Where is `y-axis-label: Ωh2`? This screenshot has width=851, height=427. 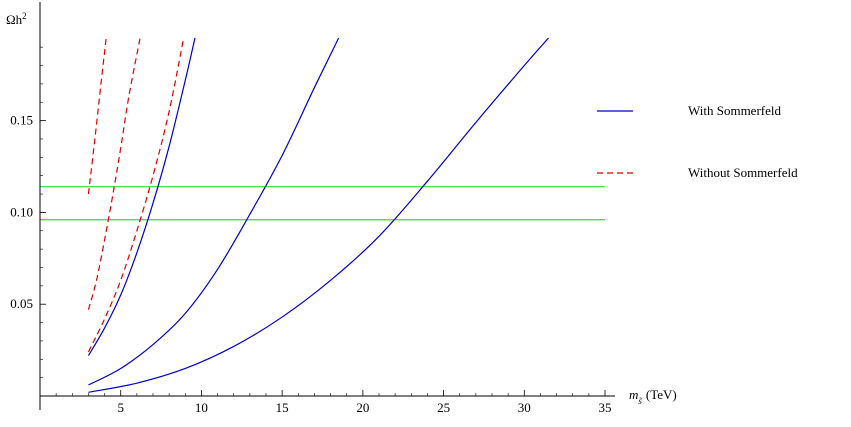
y-axis-label: Ωh2 is located at coordinates (16, 19).